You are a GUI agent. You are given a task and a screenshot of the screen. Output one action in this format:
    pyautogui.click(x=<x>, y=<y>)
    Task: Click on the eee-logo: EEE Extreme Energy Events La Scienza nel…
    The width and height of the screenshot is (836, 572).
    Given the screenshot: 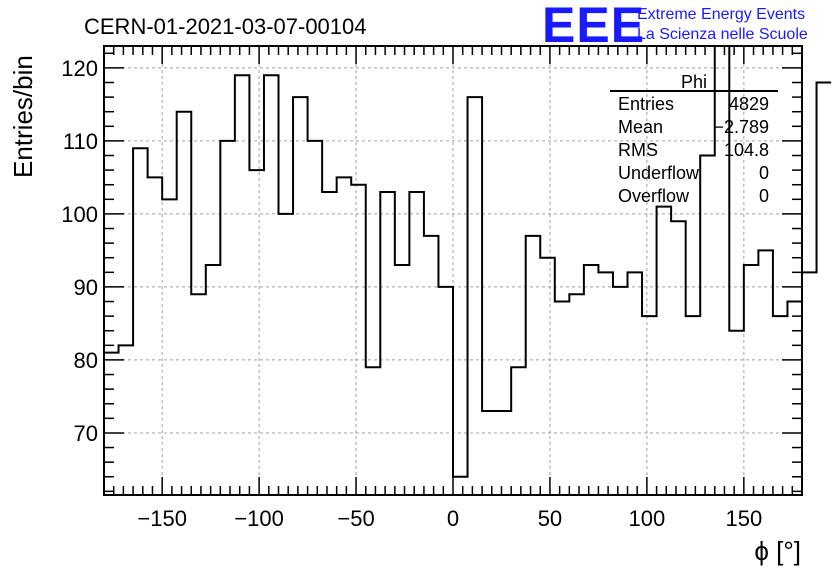 What is the action you would take?
    pyautogui.click(x=675, y=26)
    